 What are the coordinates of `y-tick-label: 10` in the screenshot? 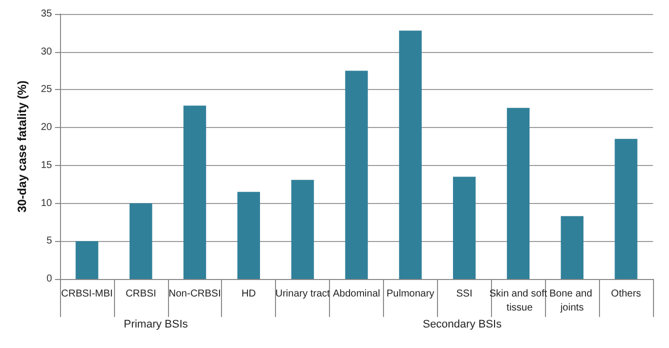 It's located at (46, 203).